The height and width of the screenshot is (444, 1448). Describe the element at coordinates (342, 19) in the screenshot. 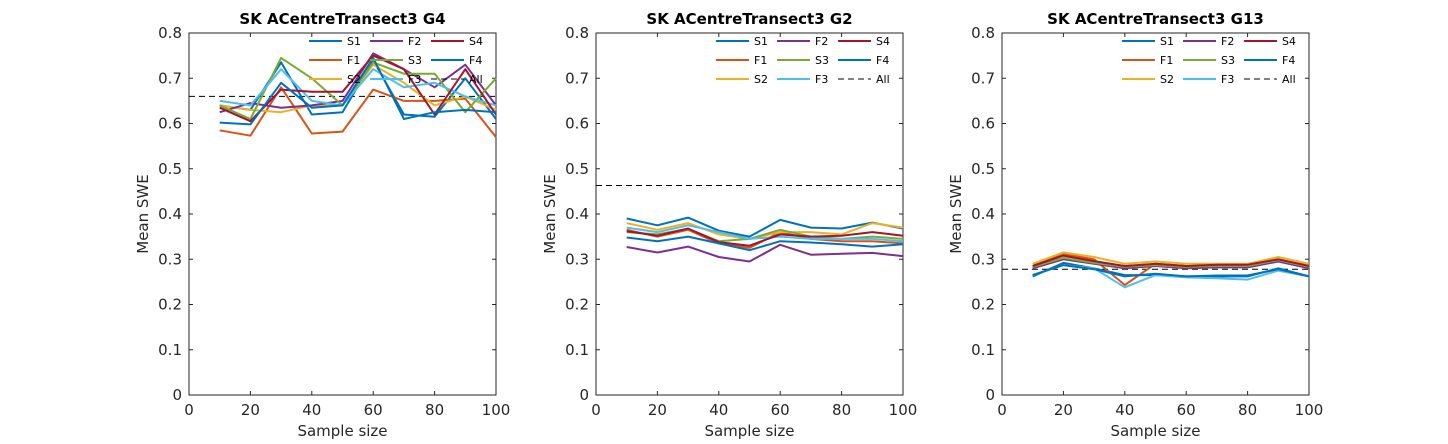

I see `chart-title: SK ACentreTransect3 G4` at that location.